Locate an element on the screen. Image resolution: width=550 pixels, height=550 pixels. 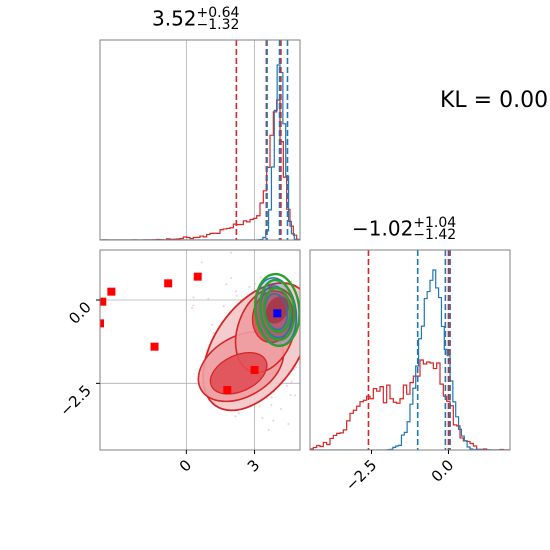
red-contour is located at coordinates (238, 373).